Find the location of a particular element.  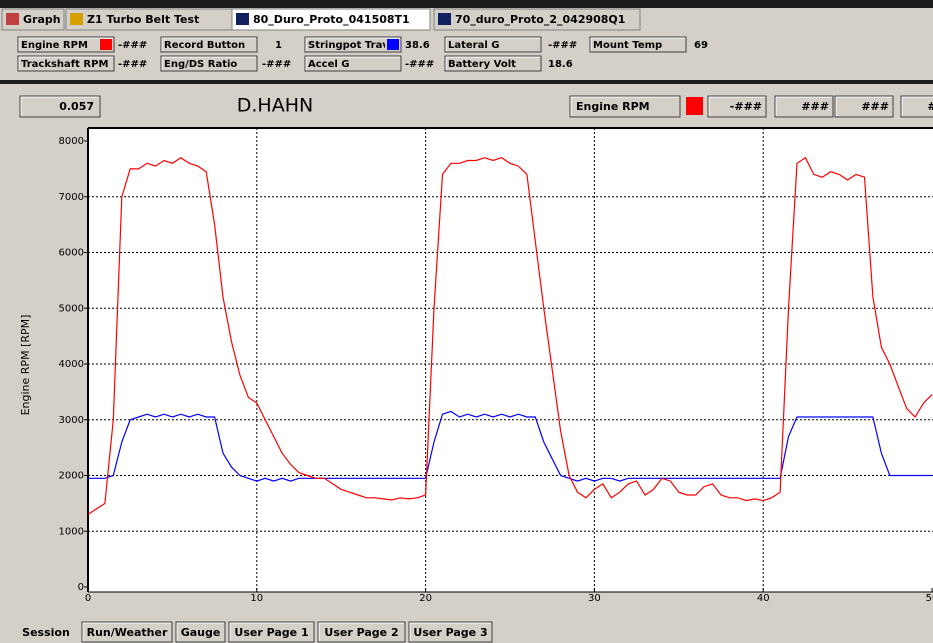

x-tick-label: 30 is located at coordinates (594, 598).